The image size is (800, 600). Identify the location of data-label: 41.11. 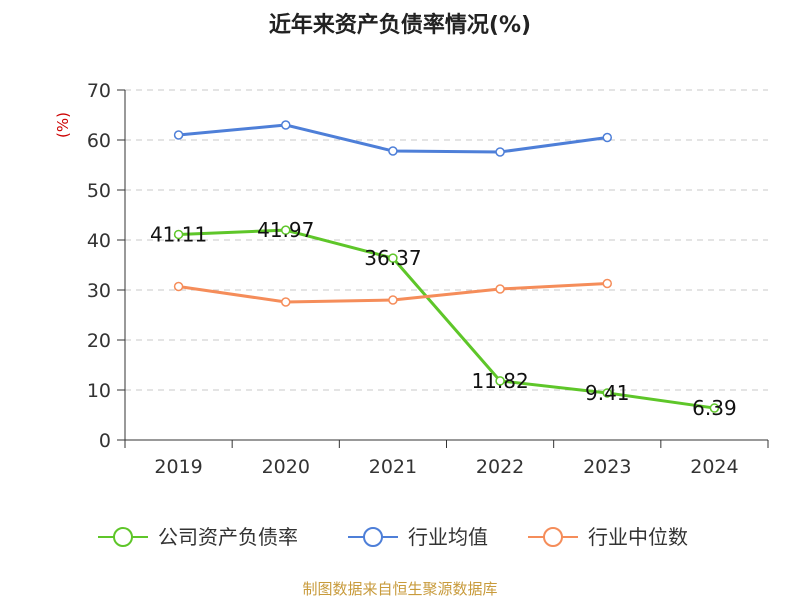
(178, 234).